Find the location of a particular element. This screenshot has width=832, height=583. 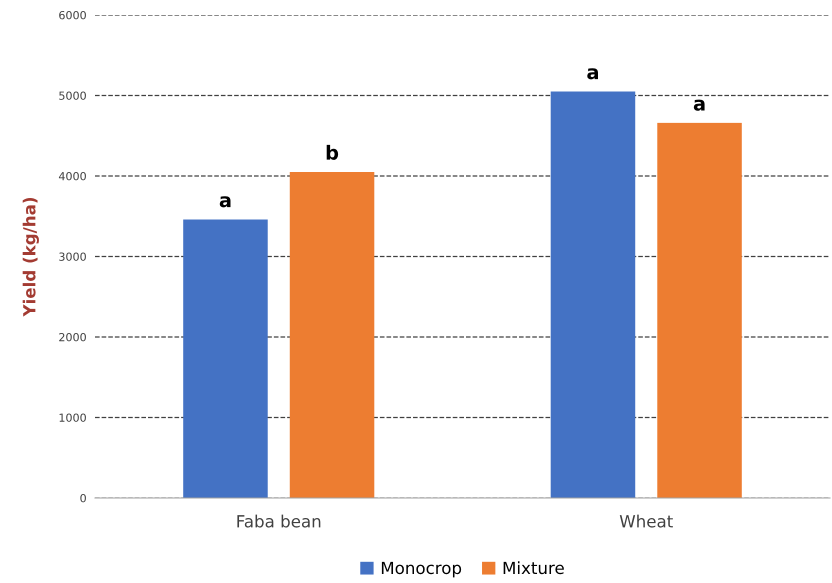

legend-label: Mixture is located at coordinates (534, 567).